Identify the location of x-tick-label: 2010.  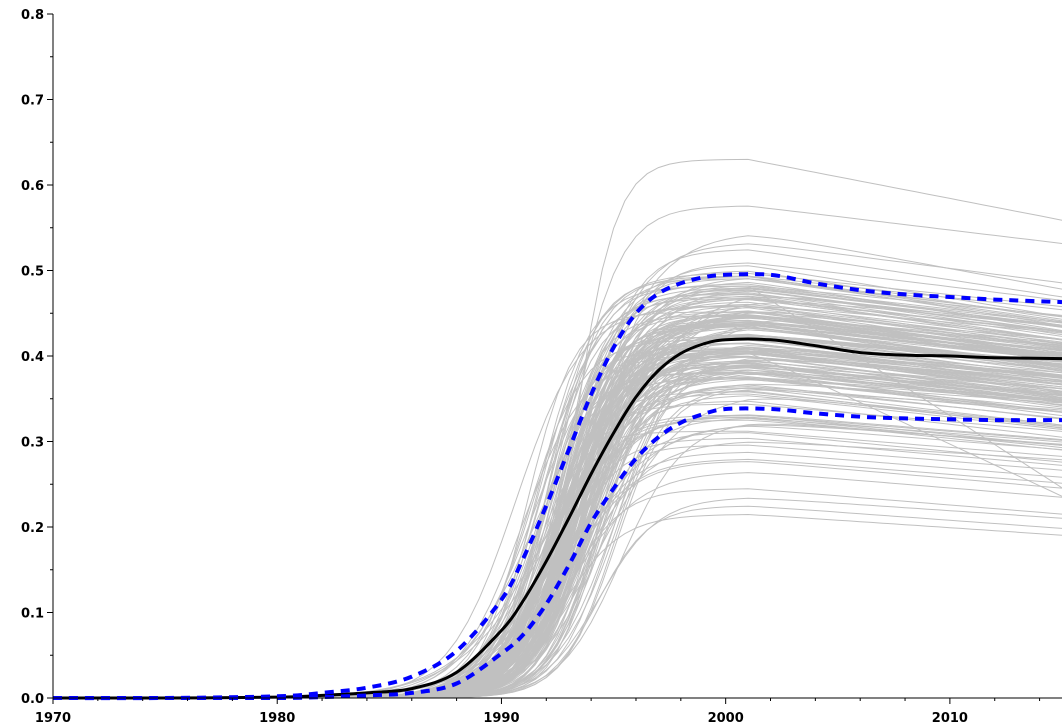
(950, 718).